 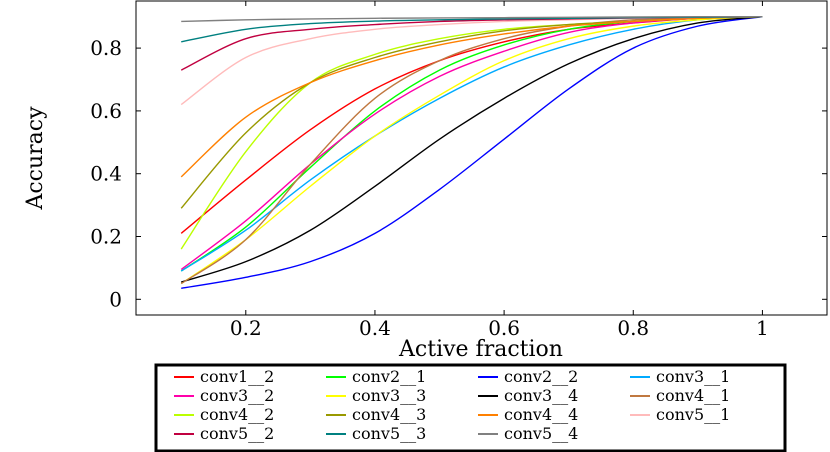 What do you see at coordinates (504, 328) in the screenshot?
I see `x-tick-label: 0.6` at bounding box center [504, 328].